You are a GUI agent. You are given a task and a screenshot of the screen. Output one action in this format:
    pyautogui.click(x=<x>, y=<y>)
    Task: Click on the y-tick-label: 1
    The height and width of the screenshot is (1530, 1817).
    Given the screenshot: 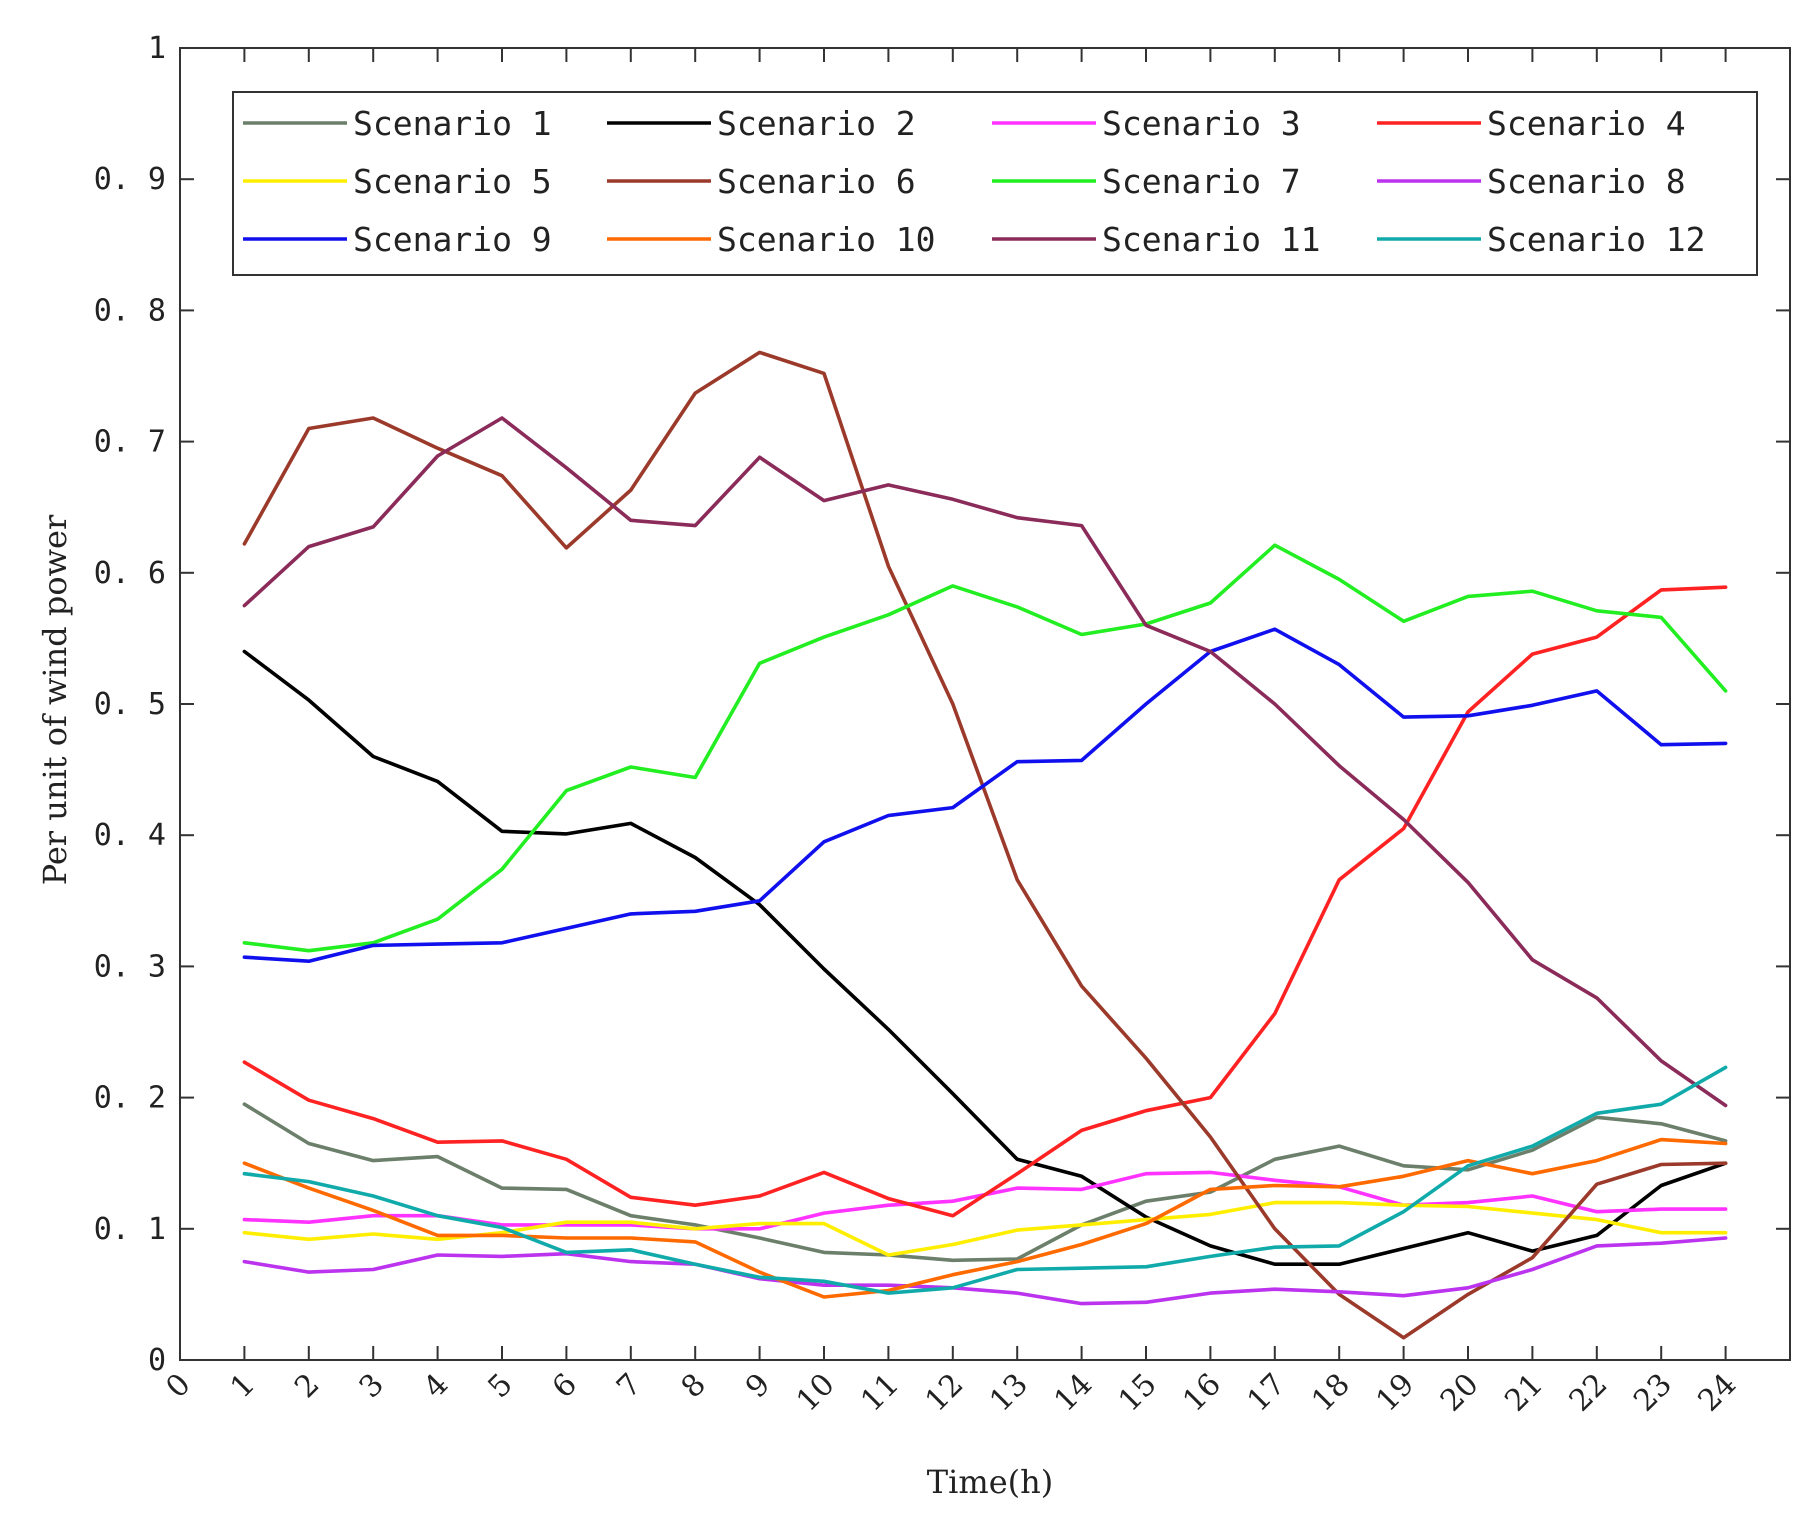 What is the action you would take?
    pyautogui.click(x=157, y=48)
    